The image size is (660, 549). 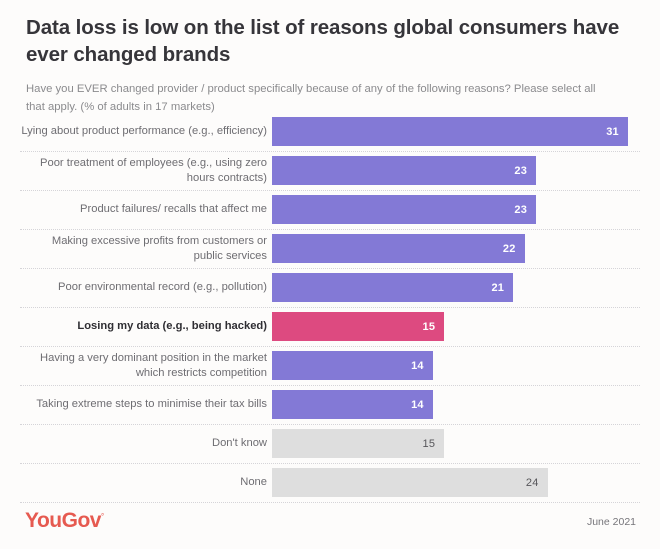 I want to click on bar: 24, so click(x=410, y=482).